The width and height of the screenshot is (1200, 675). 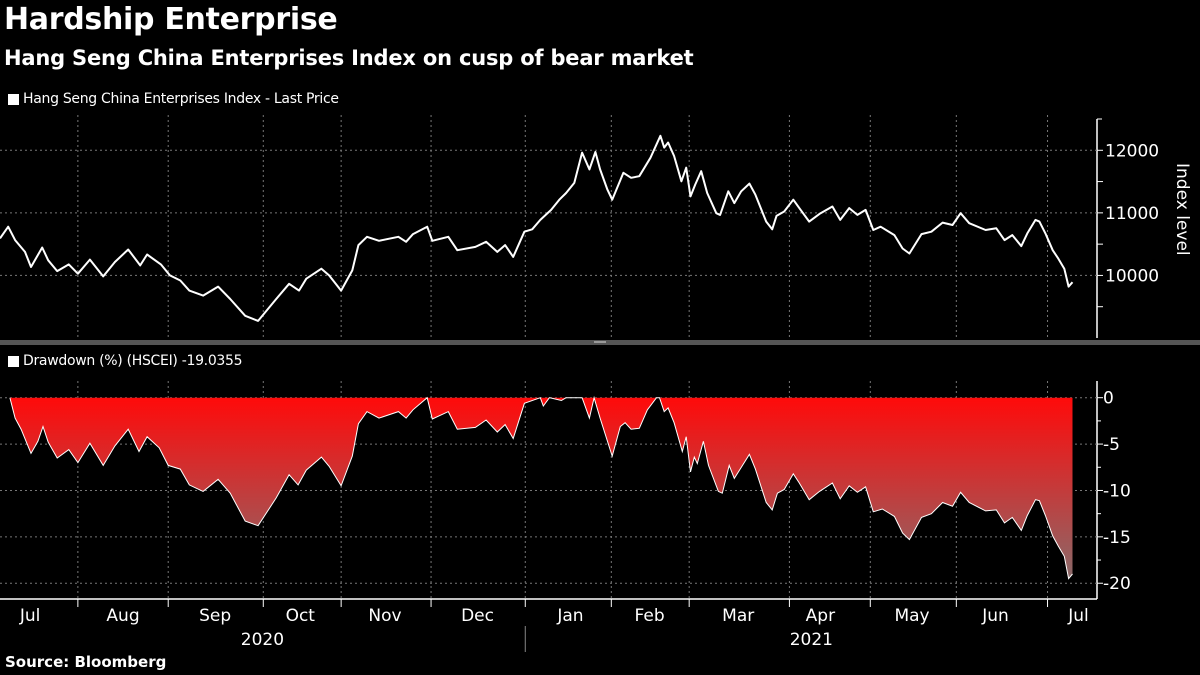 I want to click on price-y-tick-label: 11000, so click(x=1132, y=214).